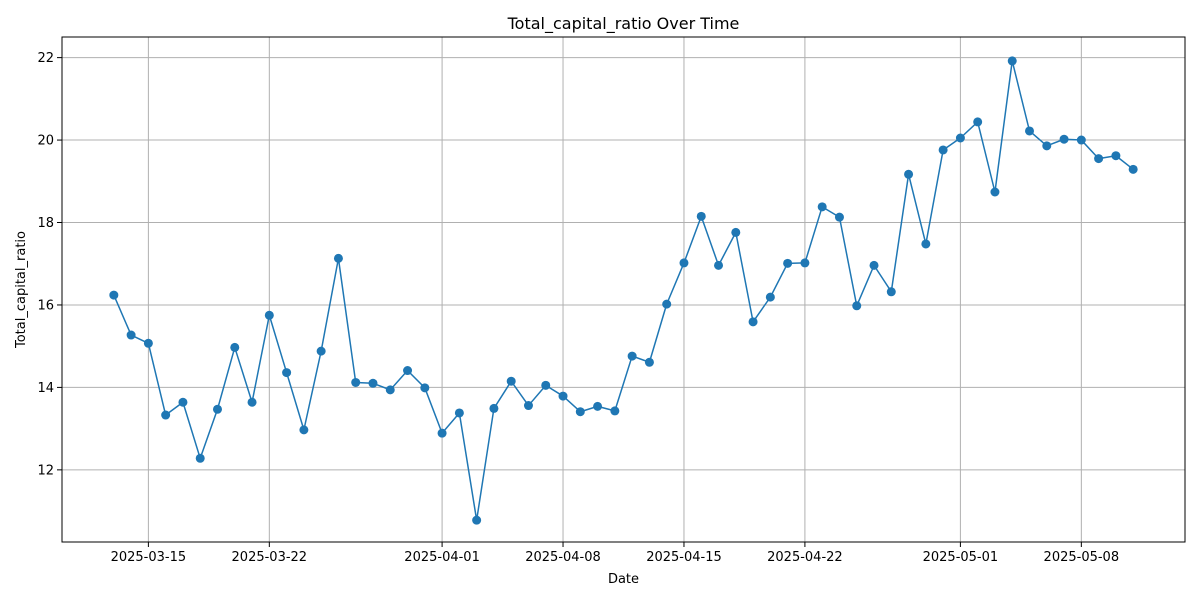  Describe the element at coordinates (1082, 557) in the screenshot. I see `x-tick-label: 2025-05-08` at that location.